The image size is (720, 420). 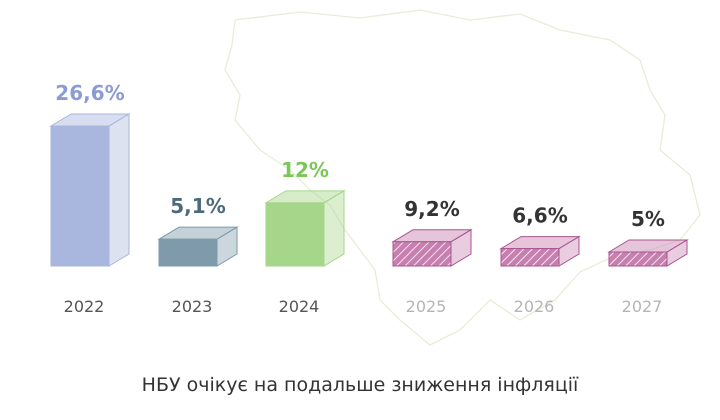 I want to click on bar-2022, so click(x=80, y=196).